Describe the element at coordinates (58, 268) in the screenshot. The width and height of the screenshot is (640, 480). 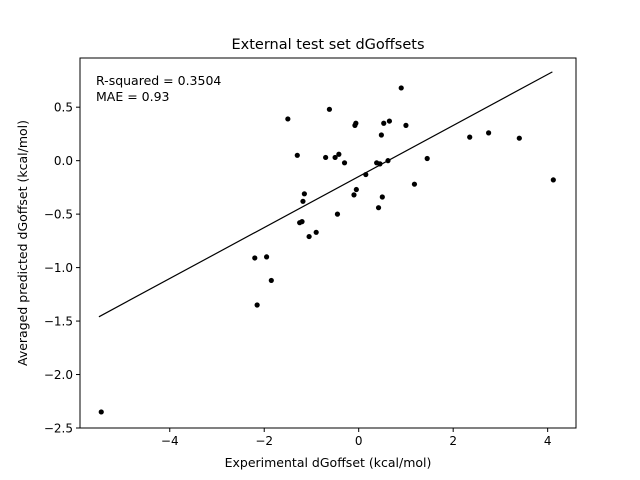
I see `y-tick-label: −1.0` at that location.